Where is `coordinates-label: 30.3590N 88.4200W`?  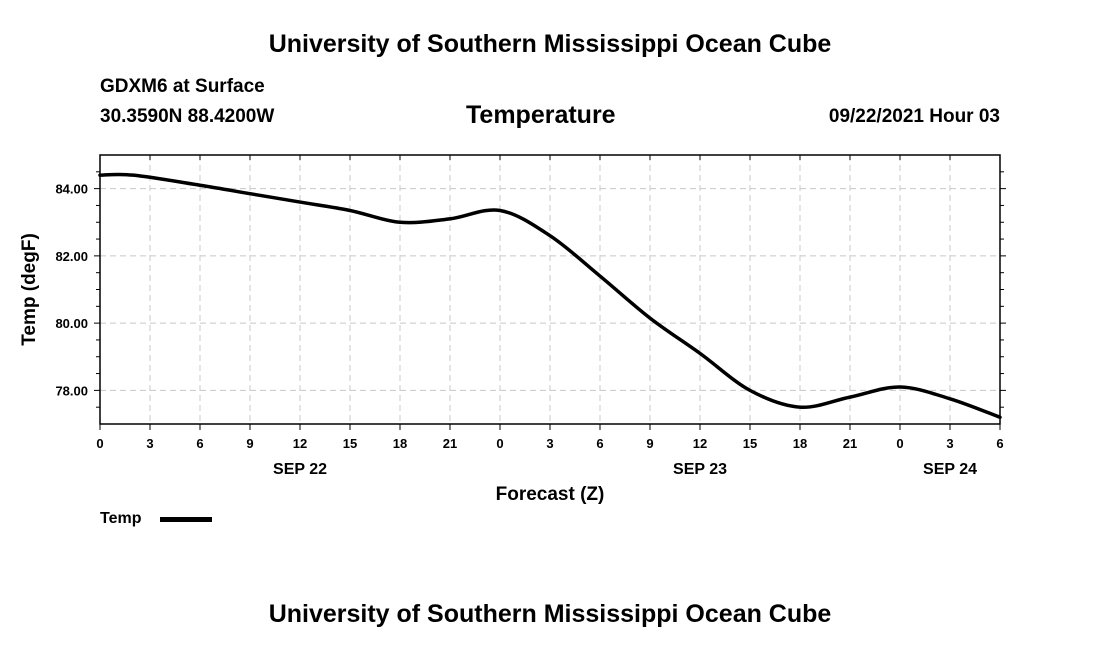
coordinates-label: 30.3590N 88.4200W is located at coordinates (187, 116).